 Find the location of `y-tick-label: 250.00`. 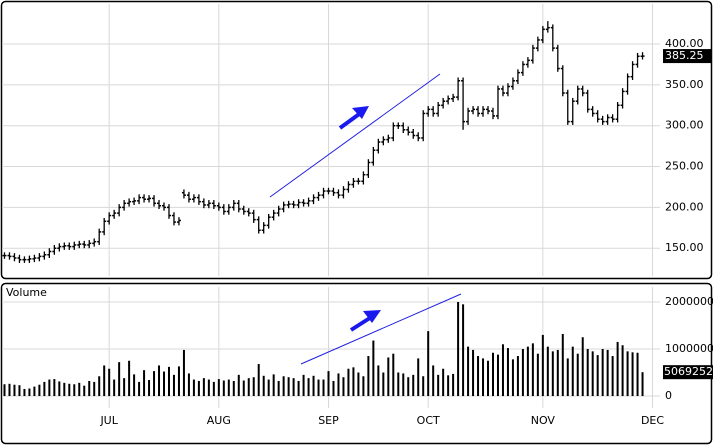

y-tick-label: 250.00 is located at coordinates (684, 166).